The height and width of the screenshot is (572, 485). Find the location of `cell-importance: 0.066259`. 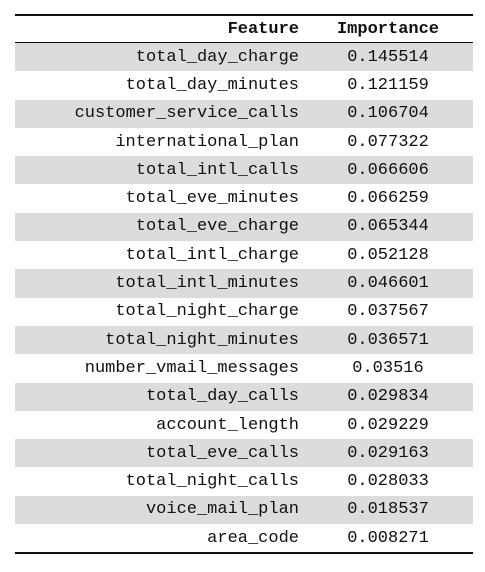

cell-importance: 0.066259 is located at coordinates (388, 199).